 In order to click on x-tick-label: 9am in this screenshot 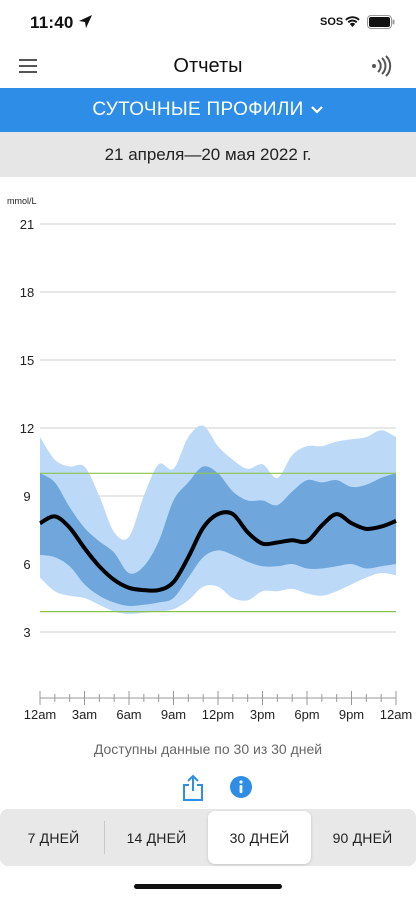, I will do `click(173, 714)`.